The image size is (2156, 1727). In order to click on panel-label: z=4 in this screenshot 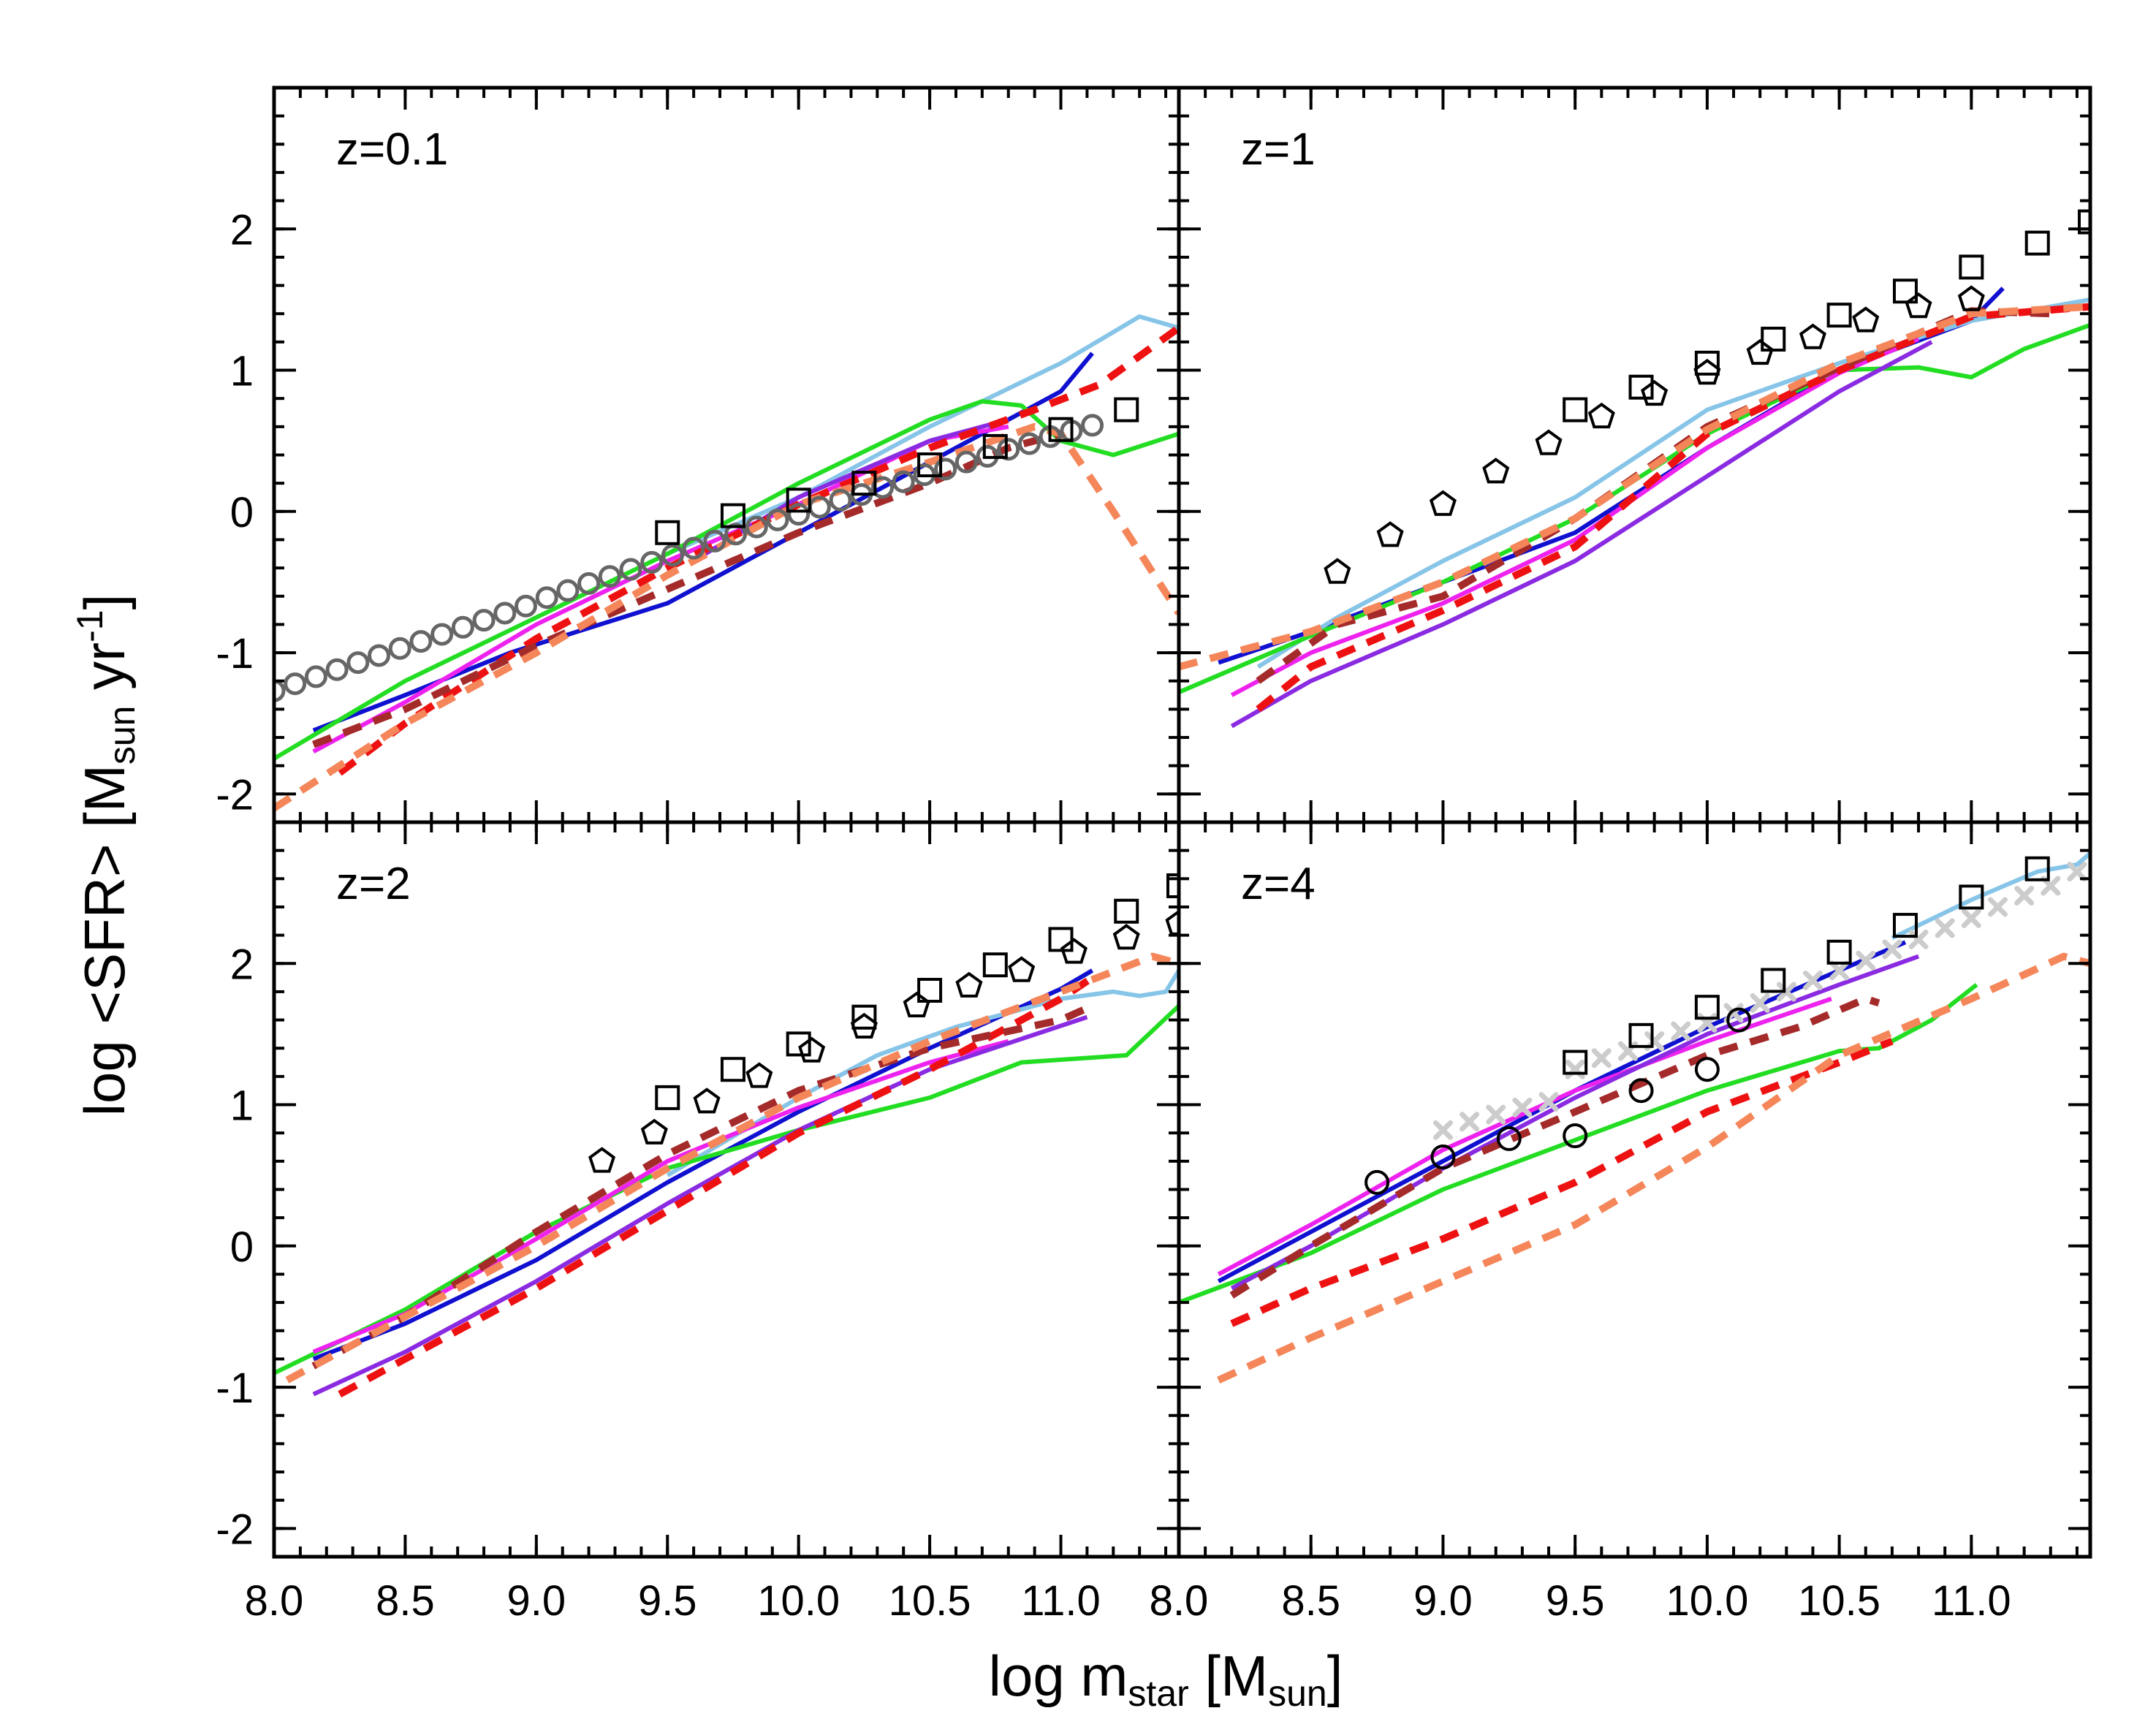, I will do `click(1278, 884)`.